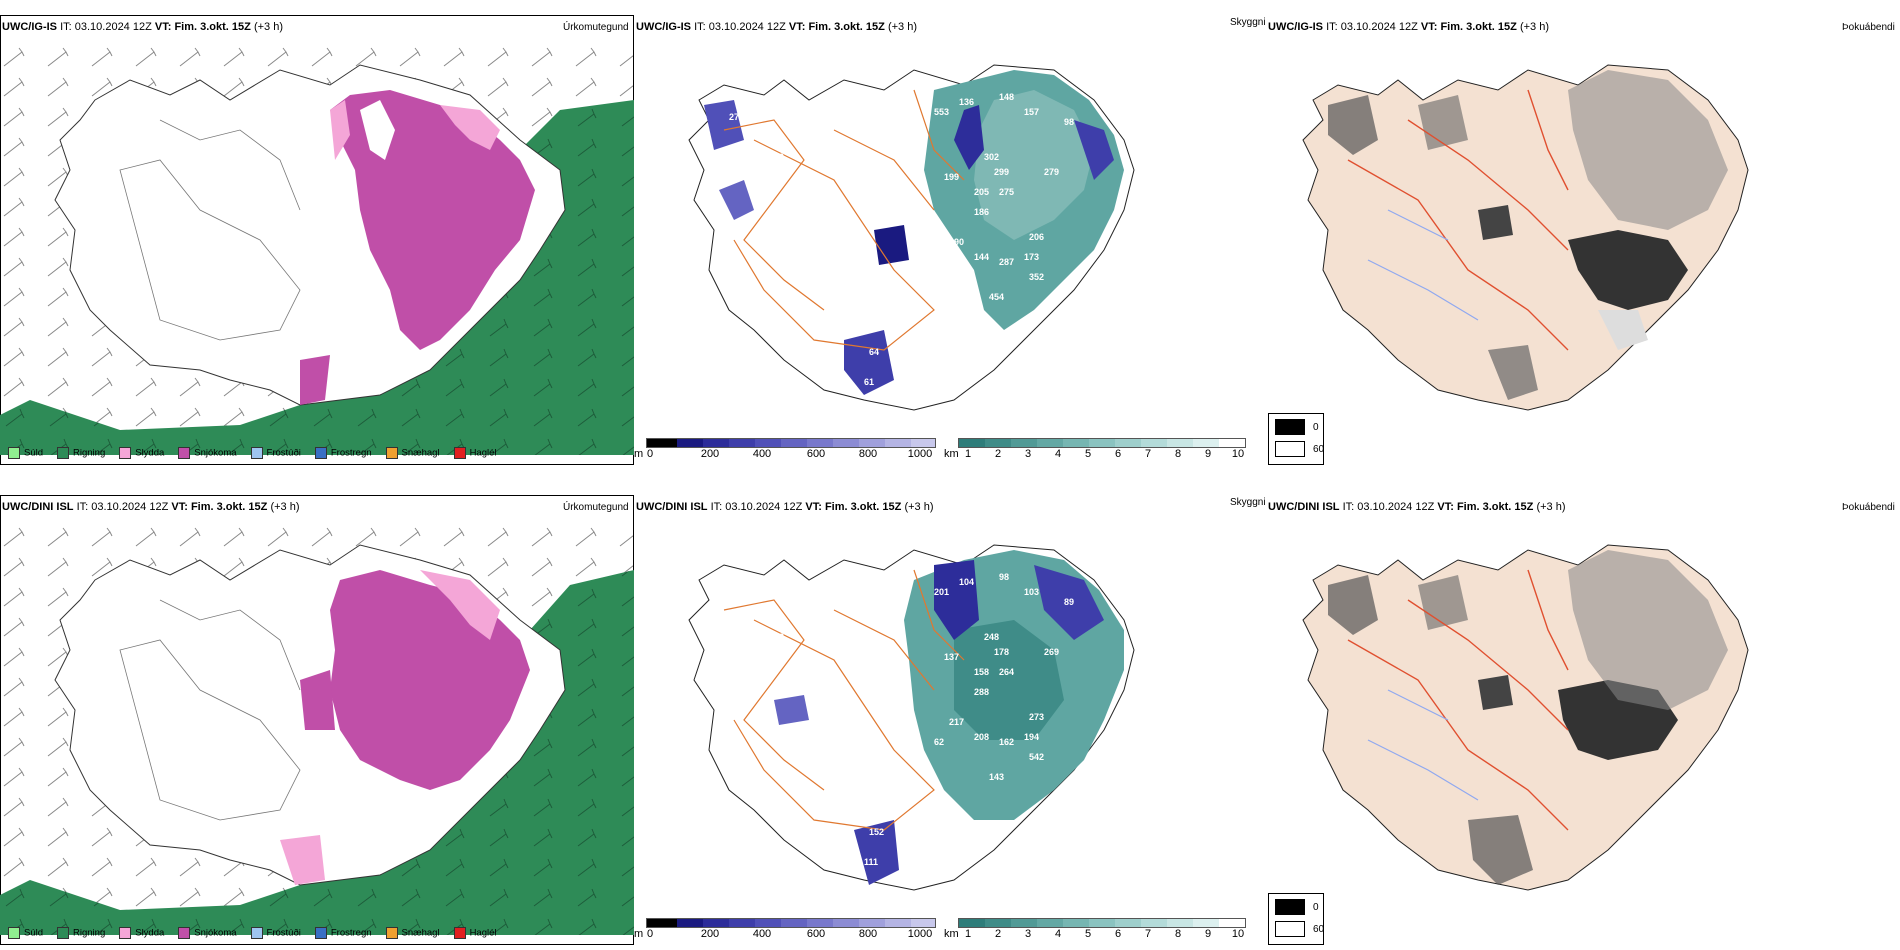 The image size is (1900, 950). What do you see at coordinates (981, 672) in the screenshot?
I see `visibility-value-label: 158` at bounding box center [981, 672].